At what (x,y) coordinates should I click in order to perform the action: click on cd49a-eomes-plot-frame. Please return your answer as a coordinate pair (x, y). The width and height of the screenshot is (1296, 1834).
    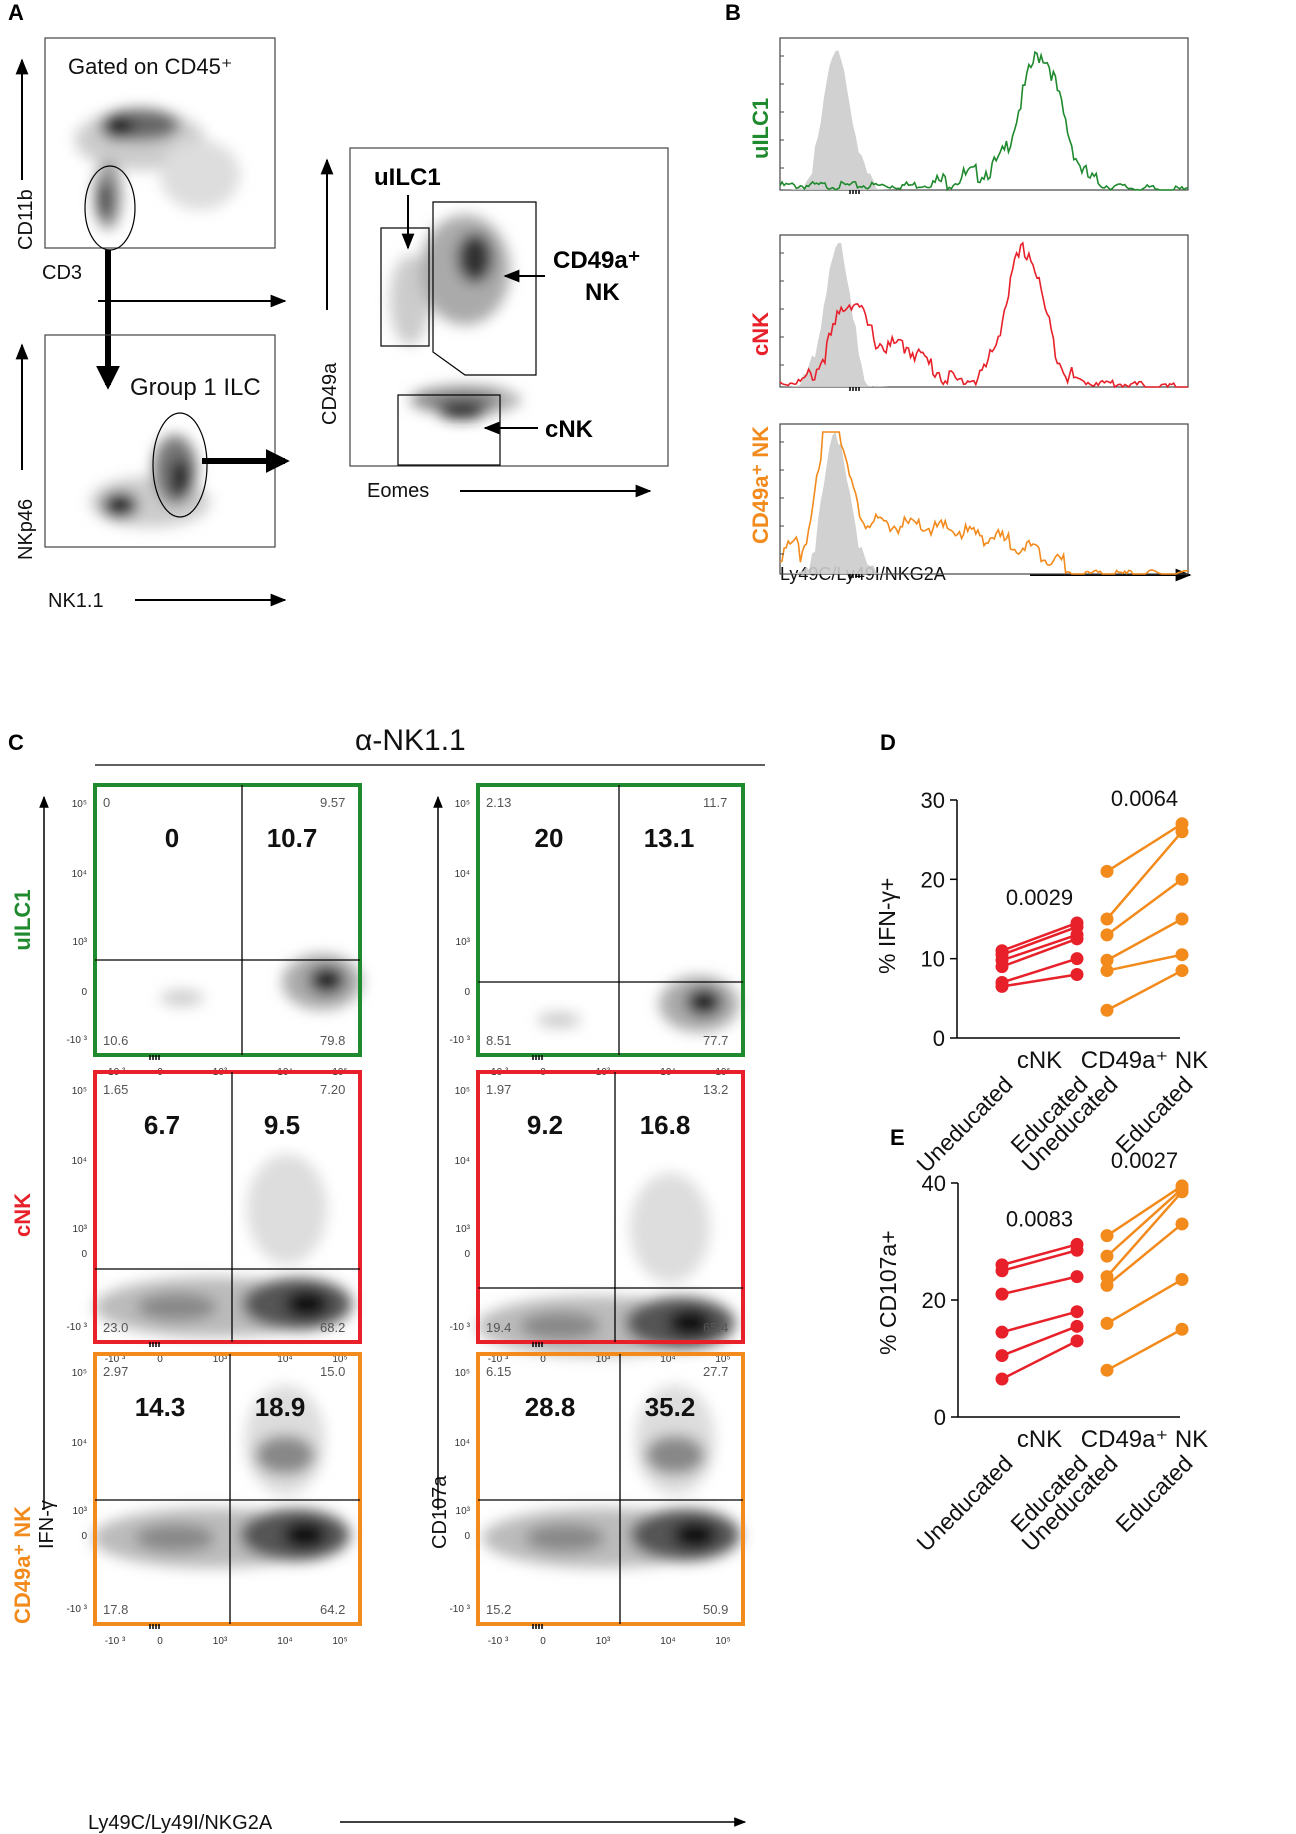
    Looking at the image, I should click on (509, 307).